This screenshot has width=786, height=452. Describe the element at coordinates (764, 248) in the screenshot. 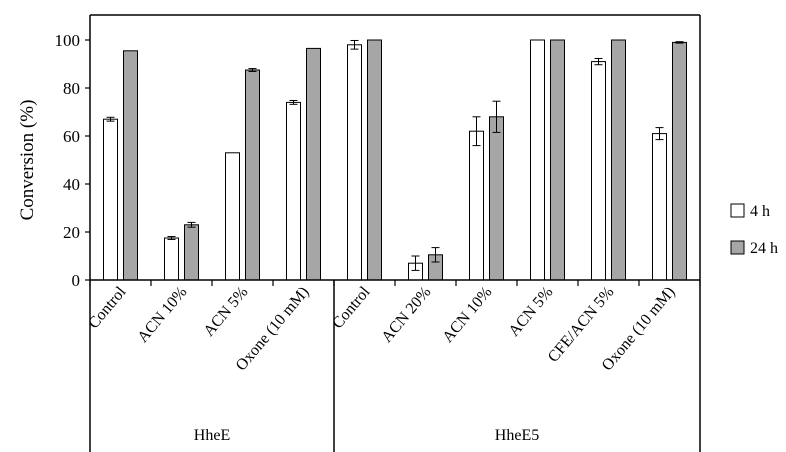

I see `legend-label: 24 h` at that location.